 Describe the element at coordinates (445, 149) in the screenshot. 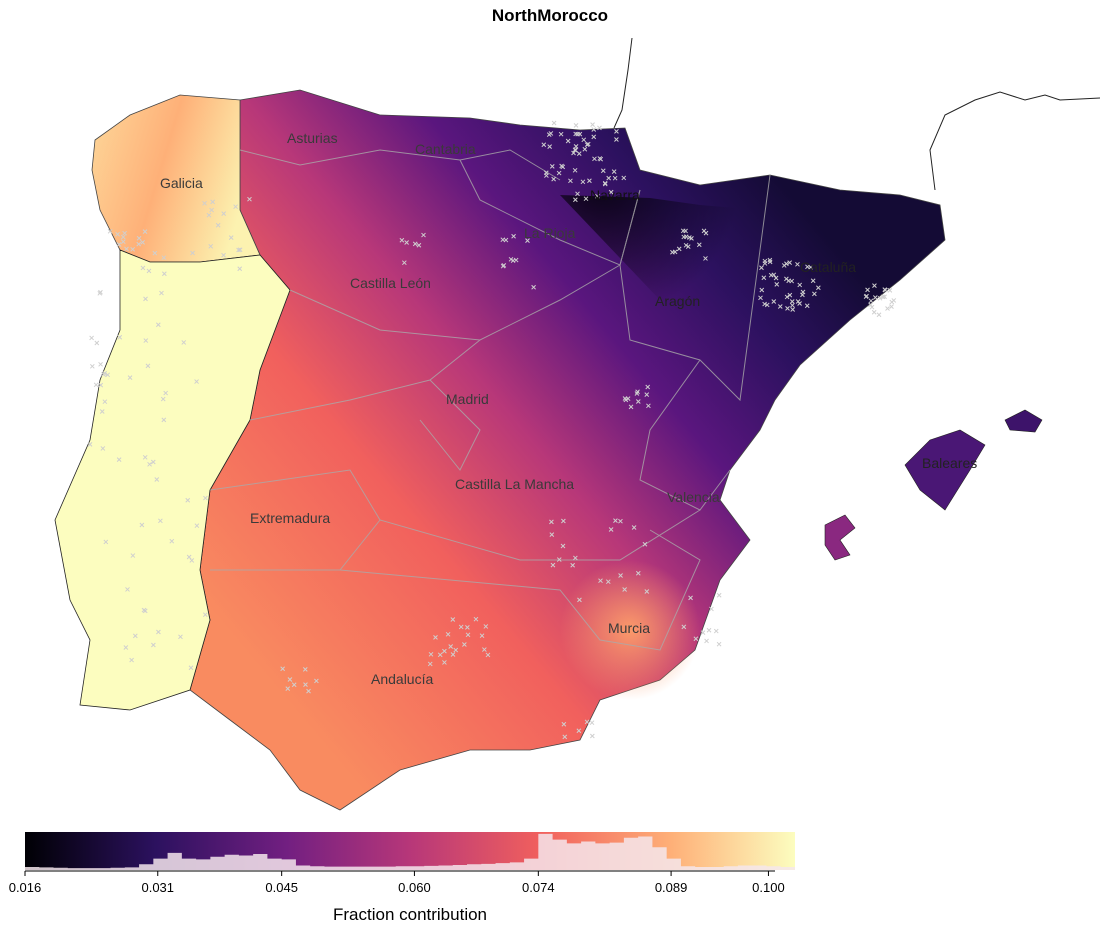

I see `region-label-cantabria: Cantabria` at that location.